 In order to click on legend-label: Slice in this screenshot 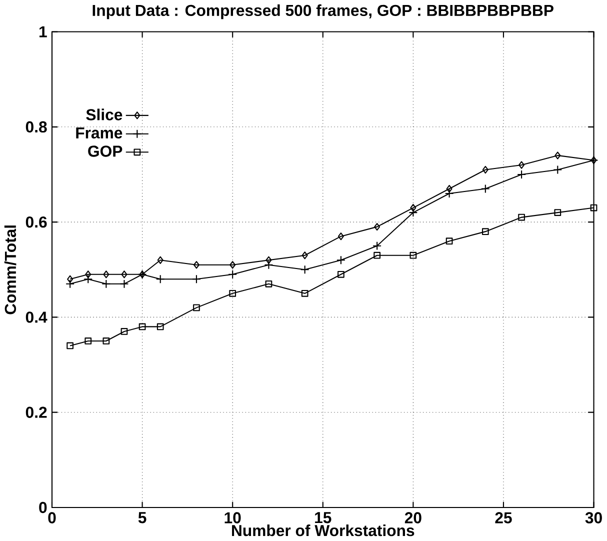, I will do `click(104, 114)`.